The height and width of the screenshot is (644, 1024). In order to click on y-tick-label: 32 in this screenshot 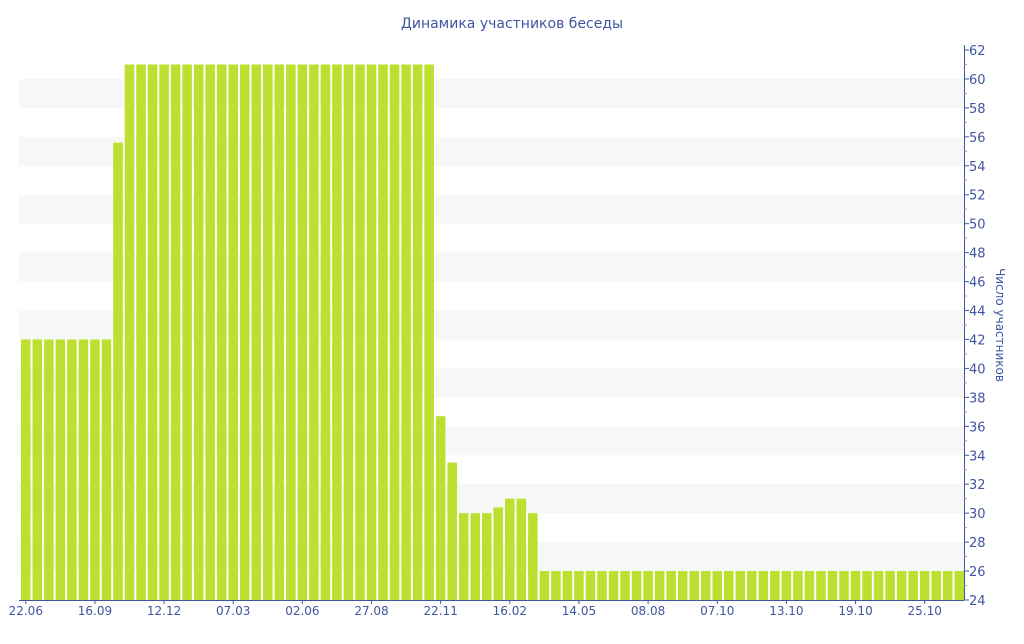, I will do `click(977, 485)`.